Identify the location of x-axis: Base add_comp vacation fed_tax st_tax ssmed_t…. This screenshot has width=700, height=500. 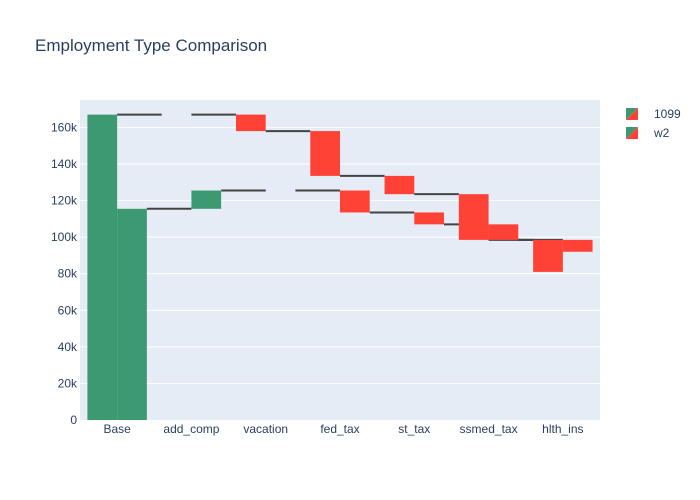
(343, 429).